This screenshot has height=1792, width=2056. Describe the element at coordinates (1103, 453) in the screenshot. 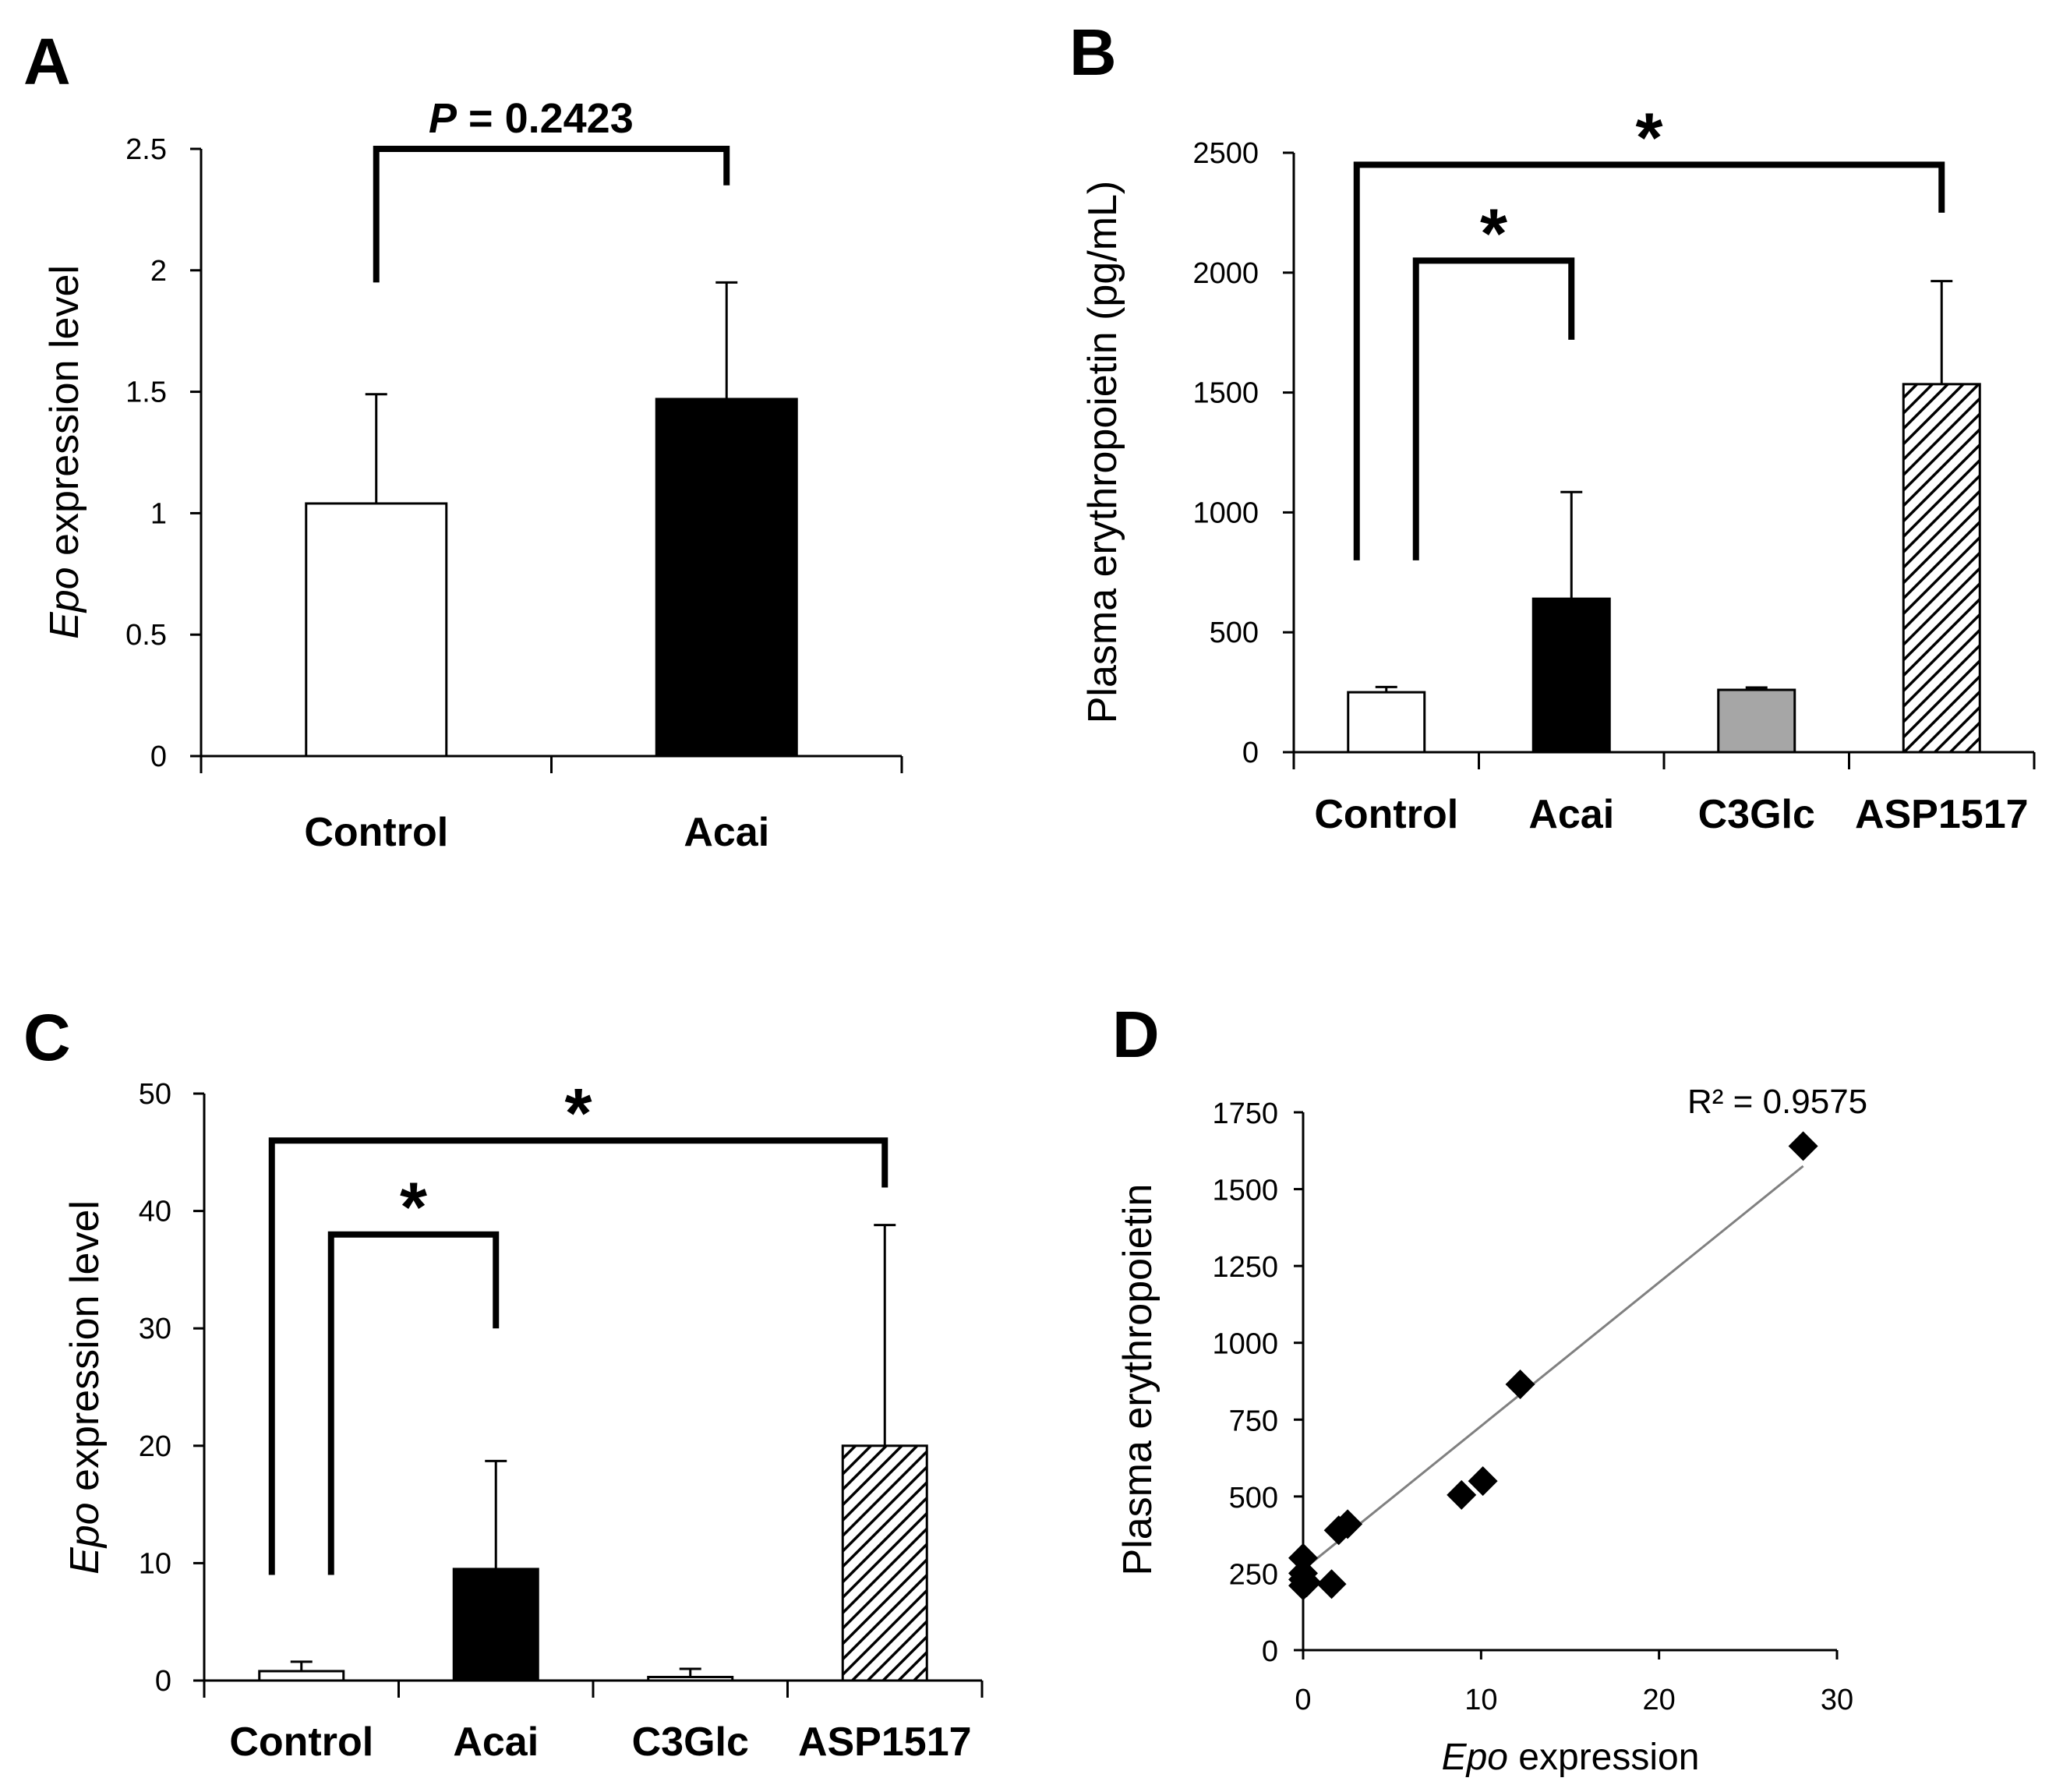

I see `chart-b-ylabel: Plasma erythropoietin (pg/mL)` at that location.